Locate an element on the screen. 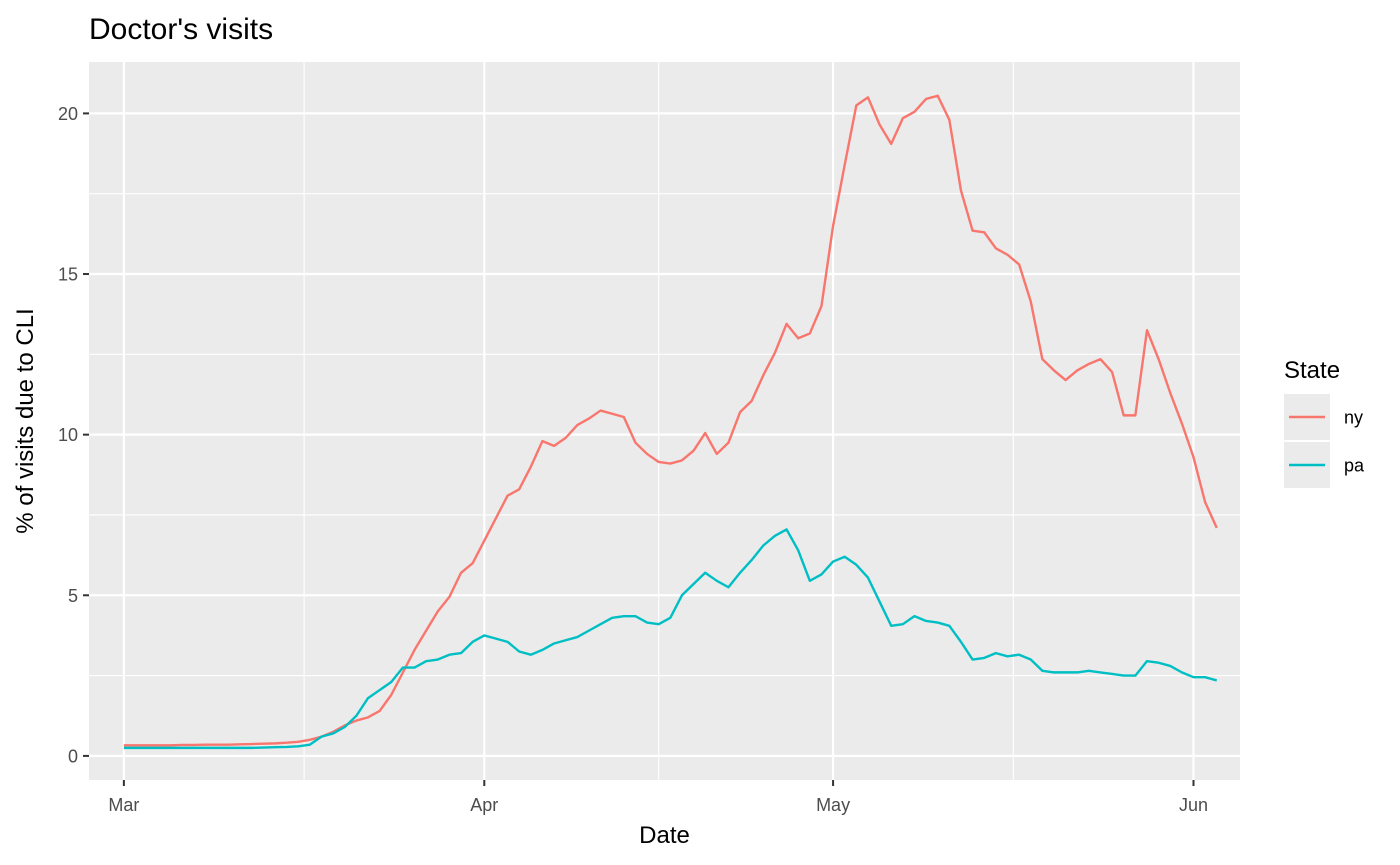  y-axis: 0 5 10 15 20 is located at coordinates (73, 435).